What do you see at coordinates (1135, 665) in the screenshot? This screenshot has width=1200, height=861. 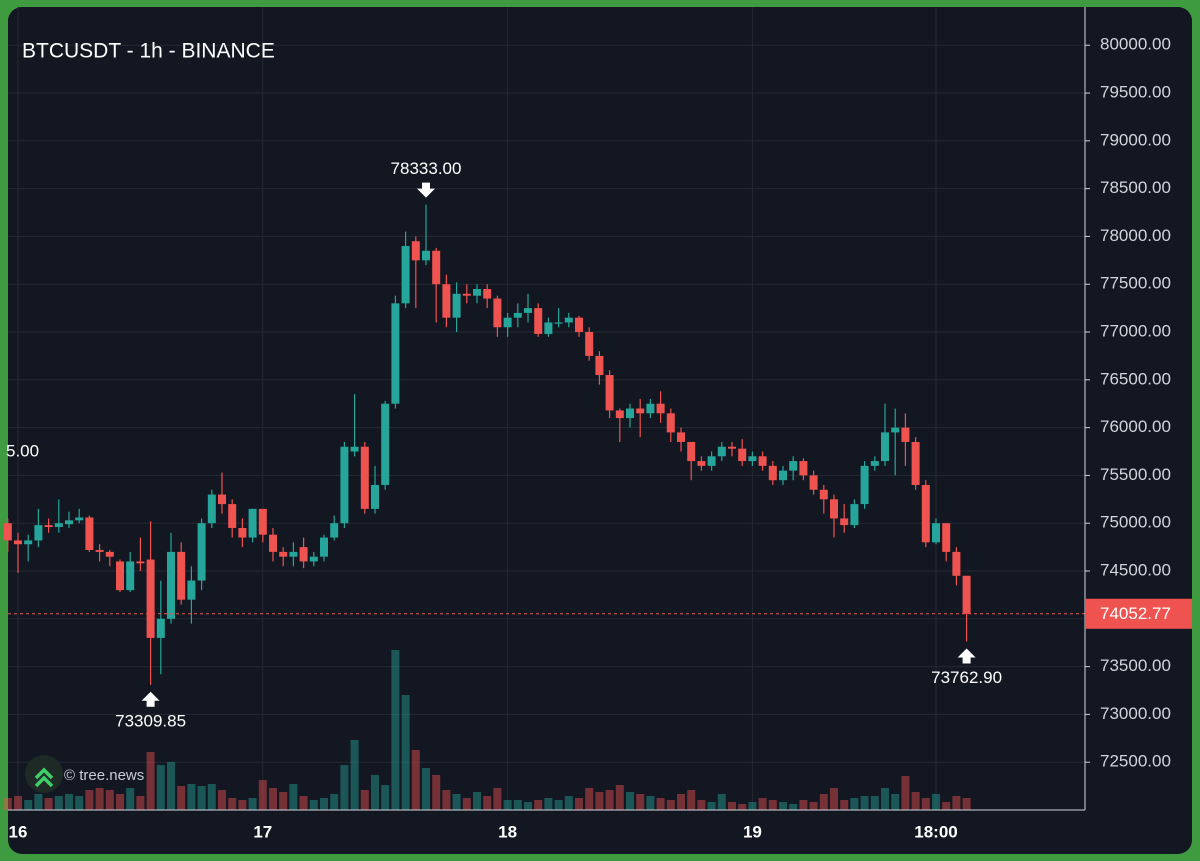 I see `y-tick-label: 73500.00` at bounding box center [1135, 665].